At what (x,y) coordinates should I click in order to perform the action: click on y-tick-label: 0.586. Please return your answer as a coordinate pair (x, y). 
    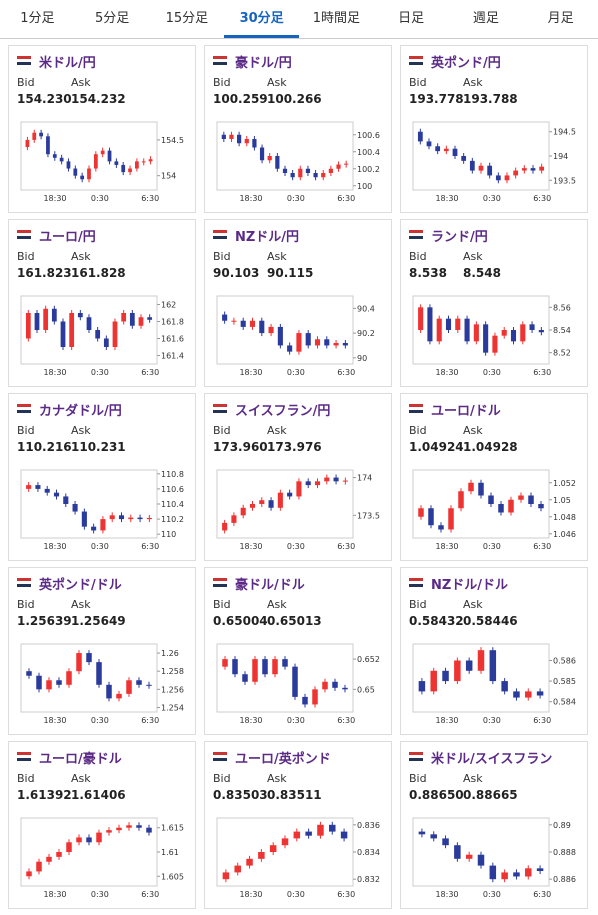
    Looking at the image, I should click on (564, 660).